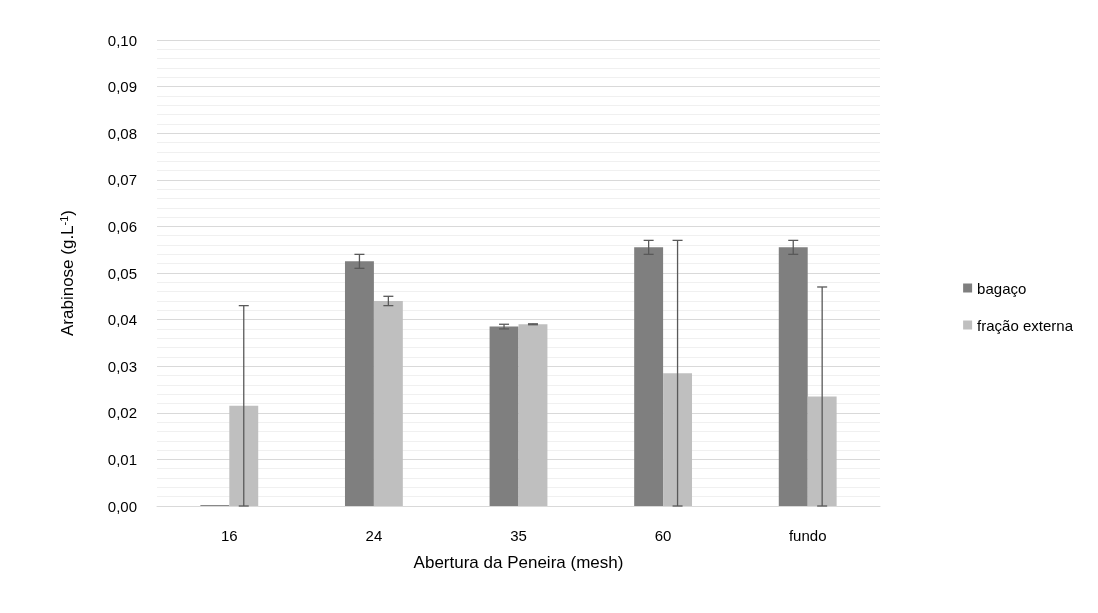  What do you see at coordinates (122, 273) in the screenshot?
I see `y-tick-label: 0,05` at bounding box center [122, 273].